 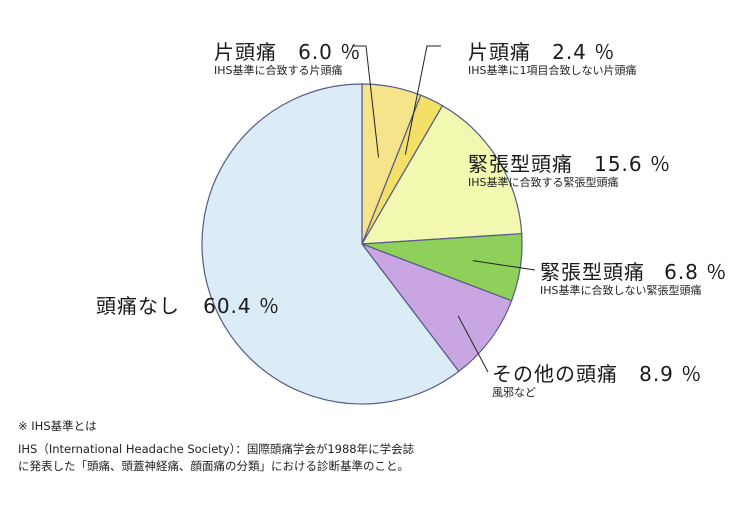 I want to click on slice-label-tension-ihs: 緊張型頭痛 15.6 ％ IHS基準に合致する緊張型頭痛, so click(x=569, y=171).